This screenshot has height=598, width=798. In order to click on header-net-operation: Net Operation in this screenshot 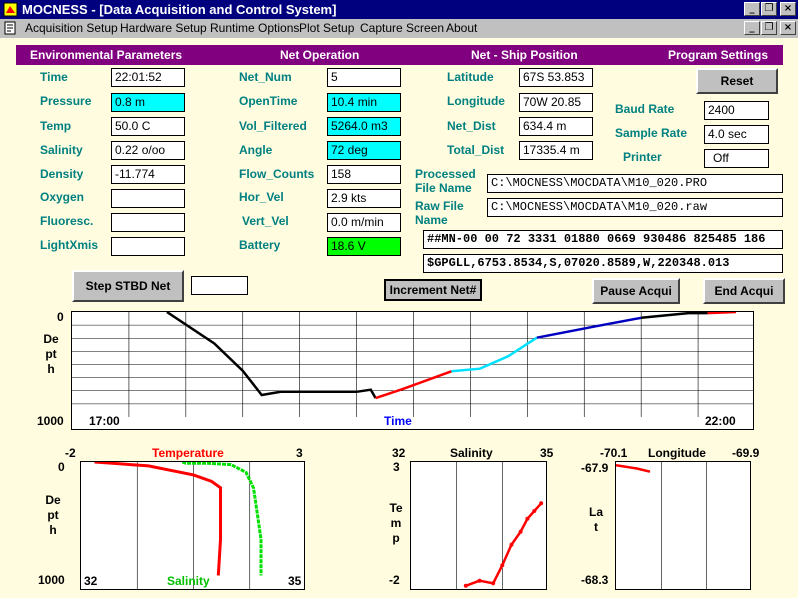, I will do `click(320, 55)`.